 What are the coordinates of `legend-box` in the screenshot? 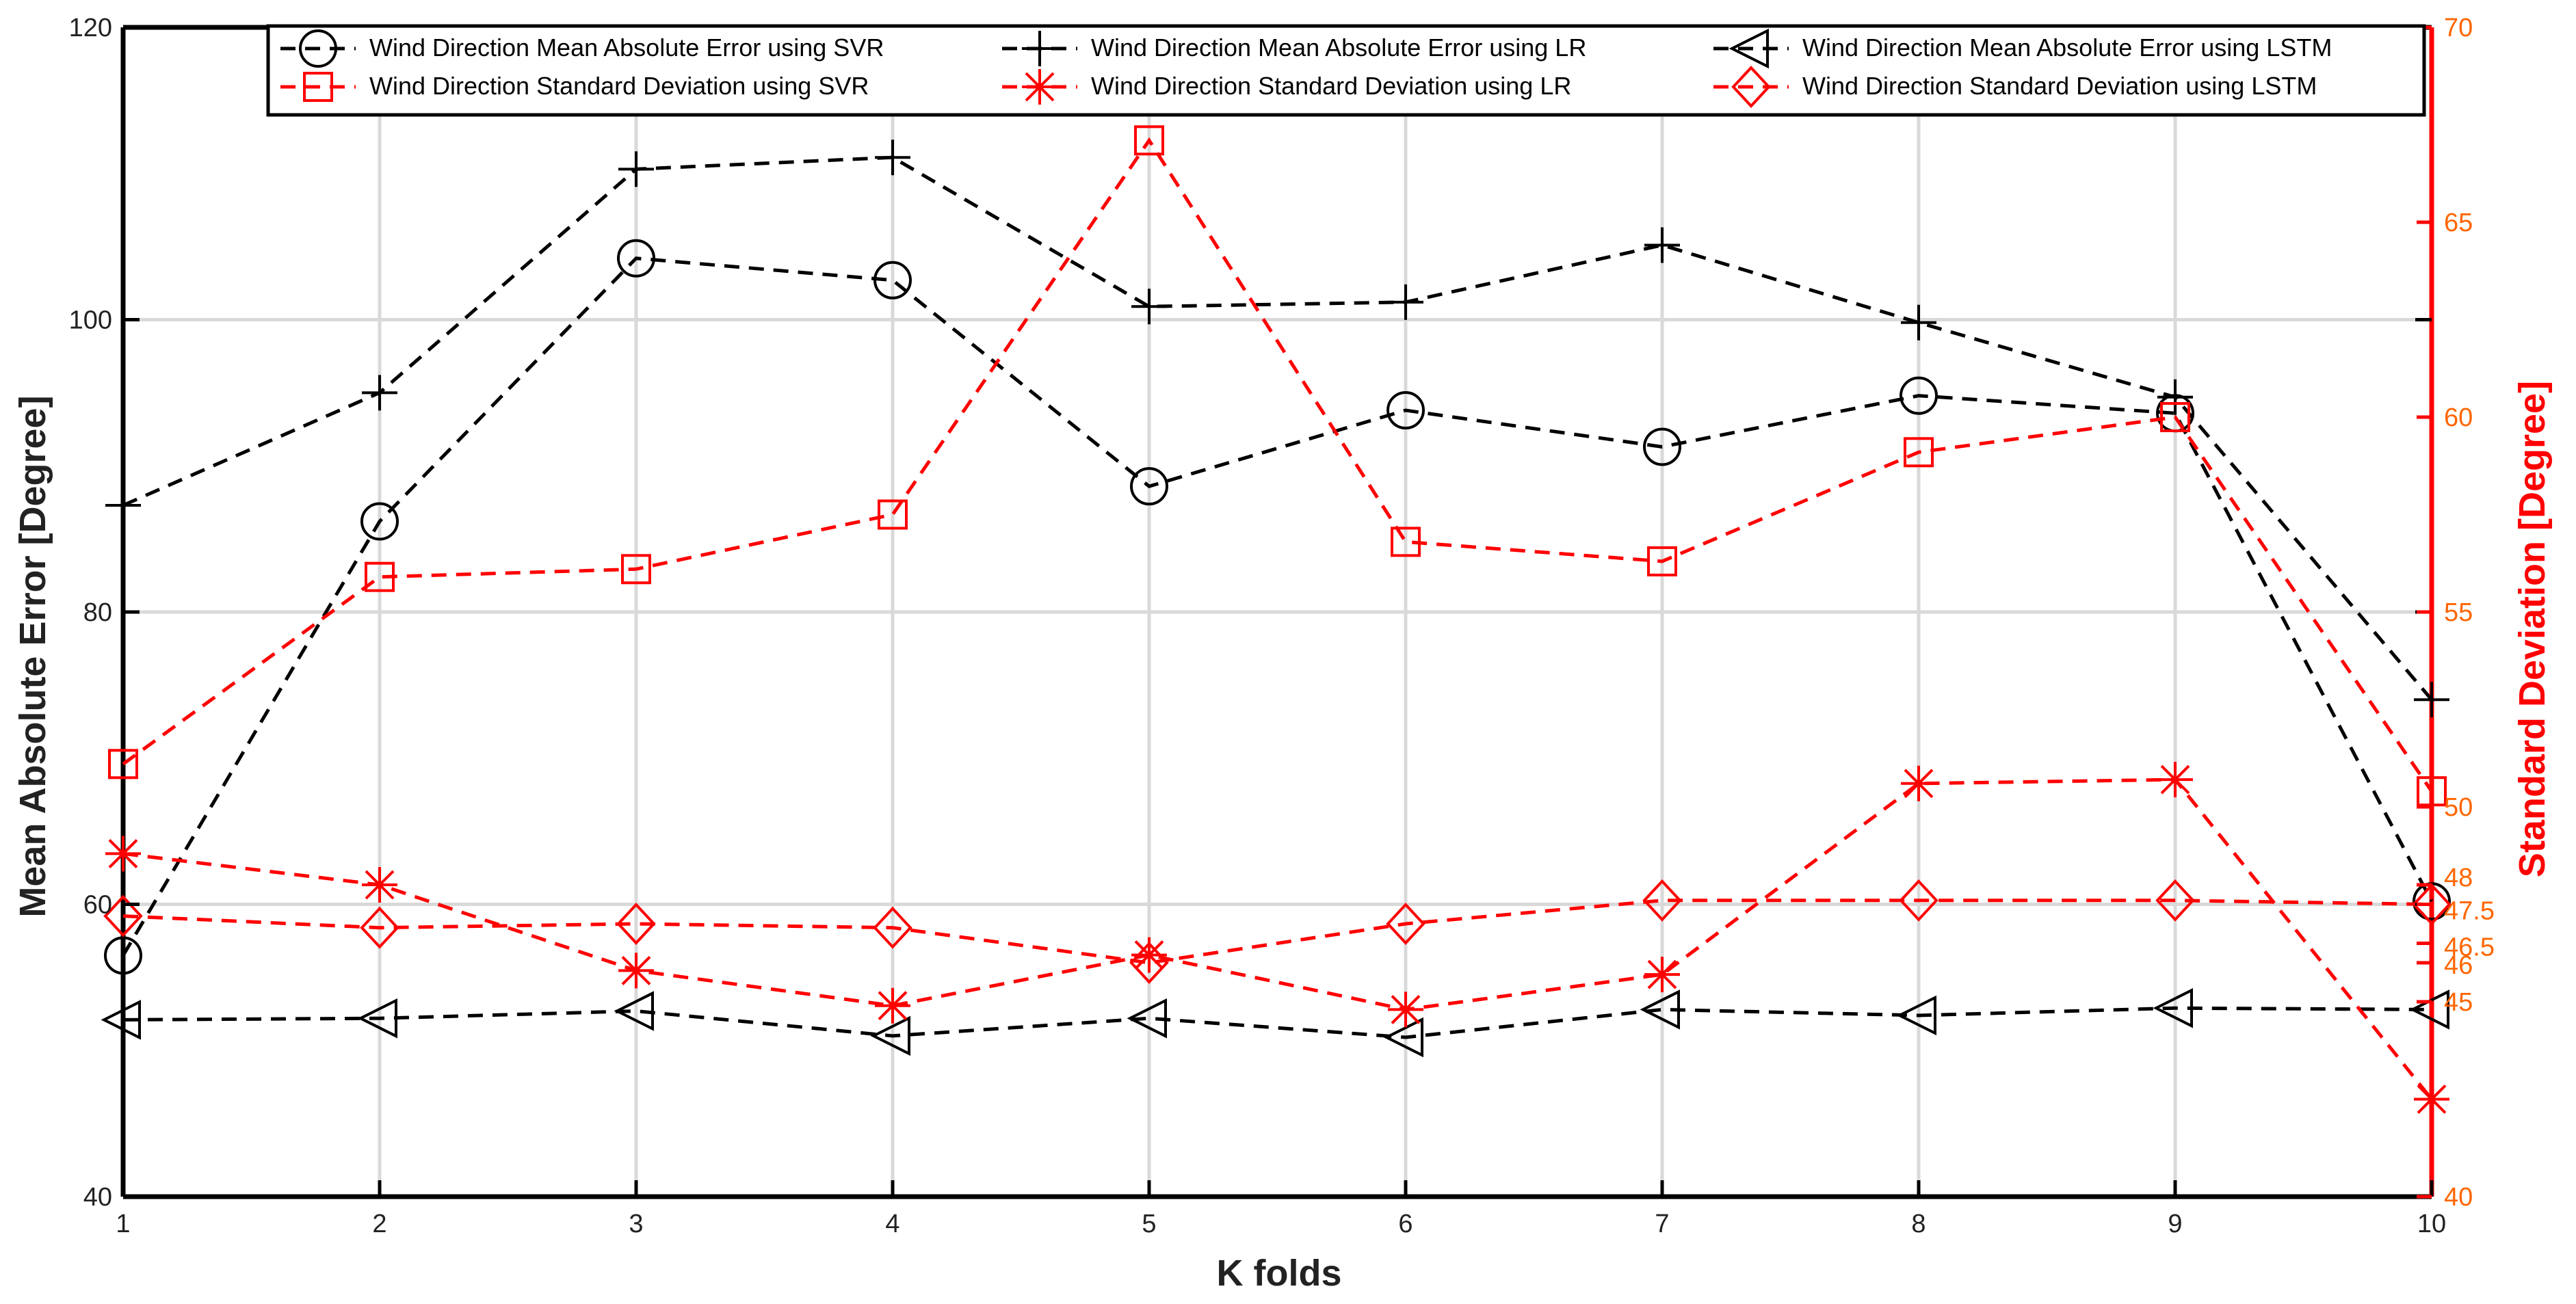 It's located at (1346, 70).